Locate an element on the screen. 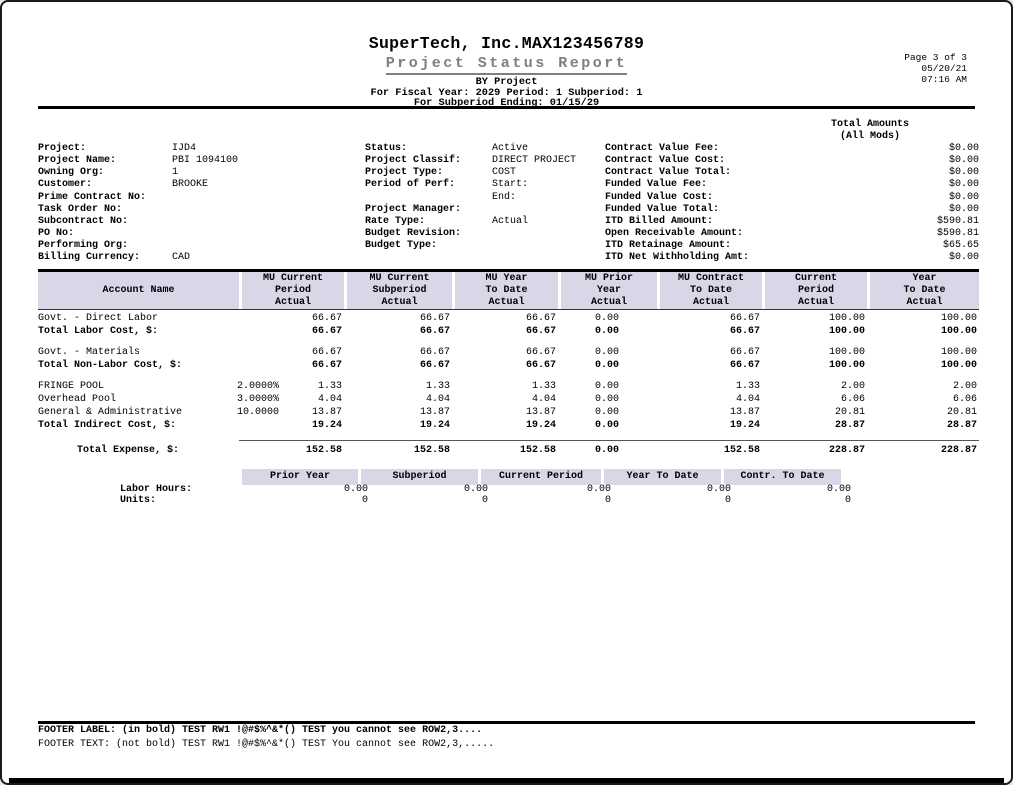 The image size is (1013, 785). info-label: Contract Value Cost: is located at coordinates (665, 161).